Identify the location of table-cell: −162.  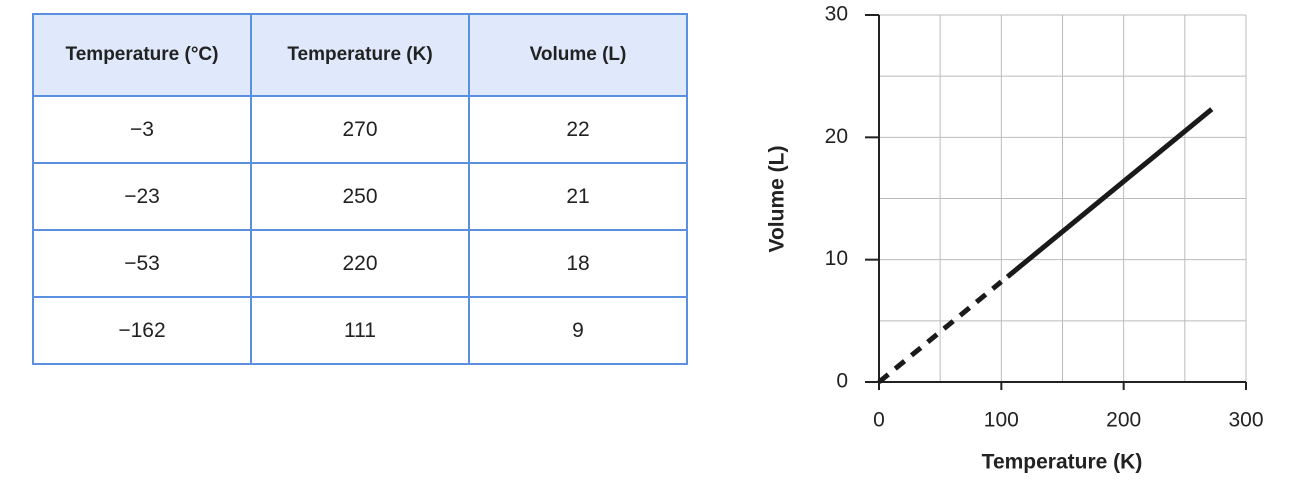
(142, 330).